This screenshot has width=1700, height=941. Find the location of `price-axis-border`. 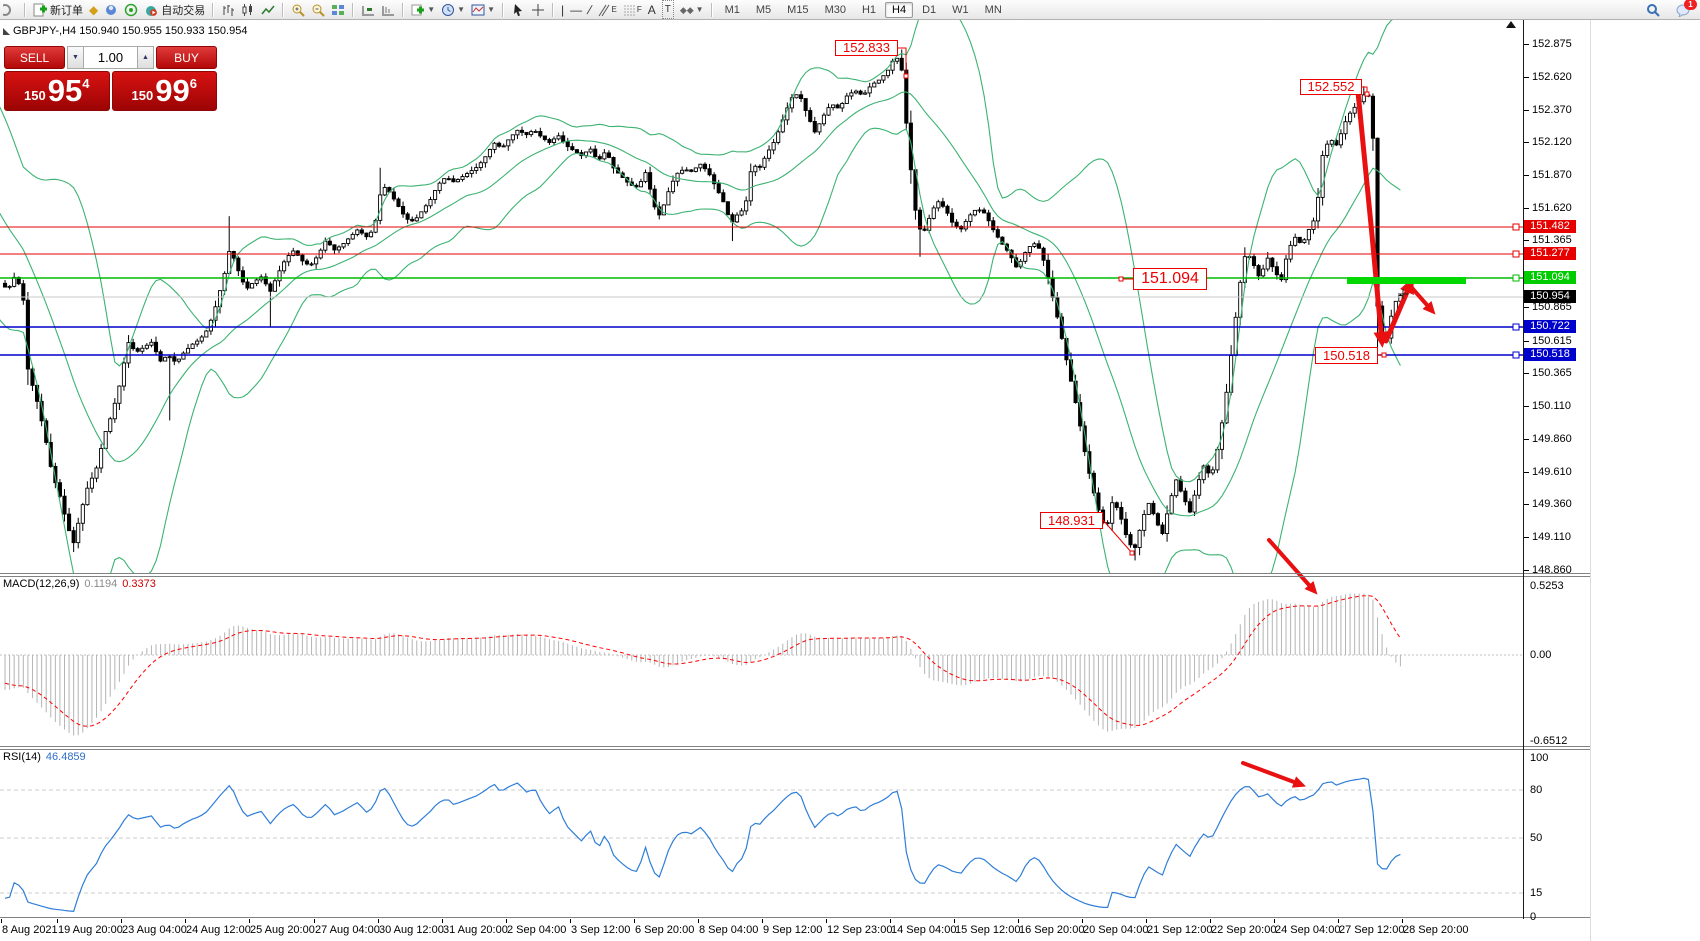

price-axis-border is located at coordinates (1523, 469).